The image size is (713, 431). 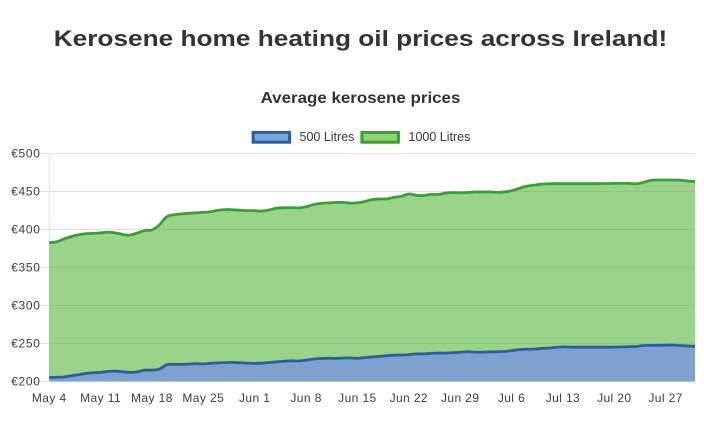 What do you see at coordinates (440, 137) in the screenshot?
I see `svg-text: 1000 Litres` at bounding box center [440, 137].